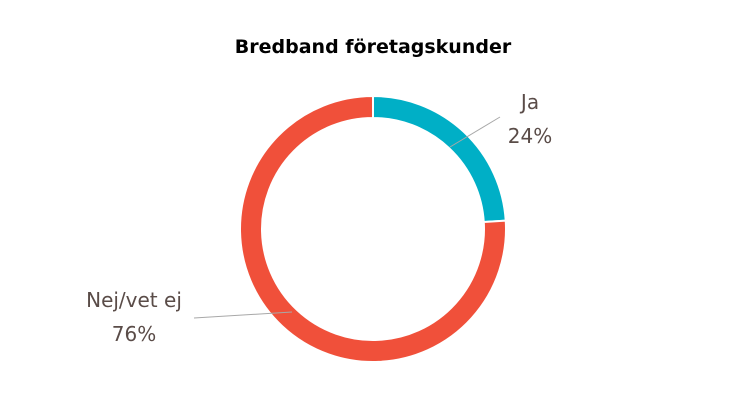  Describe the element at coordinates (373, 47) in the screenshot. I see `chart-title: Bredband företagskunder` at that location.